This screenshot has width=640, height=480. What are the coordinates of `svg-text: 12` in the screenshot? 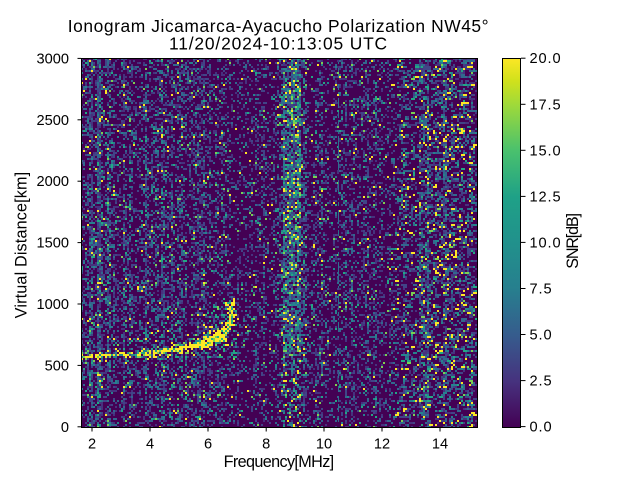 It's located at (382, 444).